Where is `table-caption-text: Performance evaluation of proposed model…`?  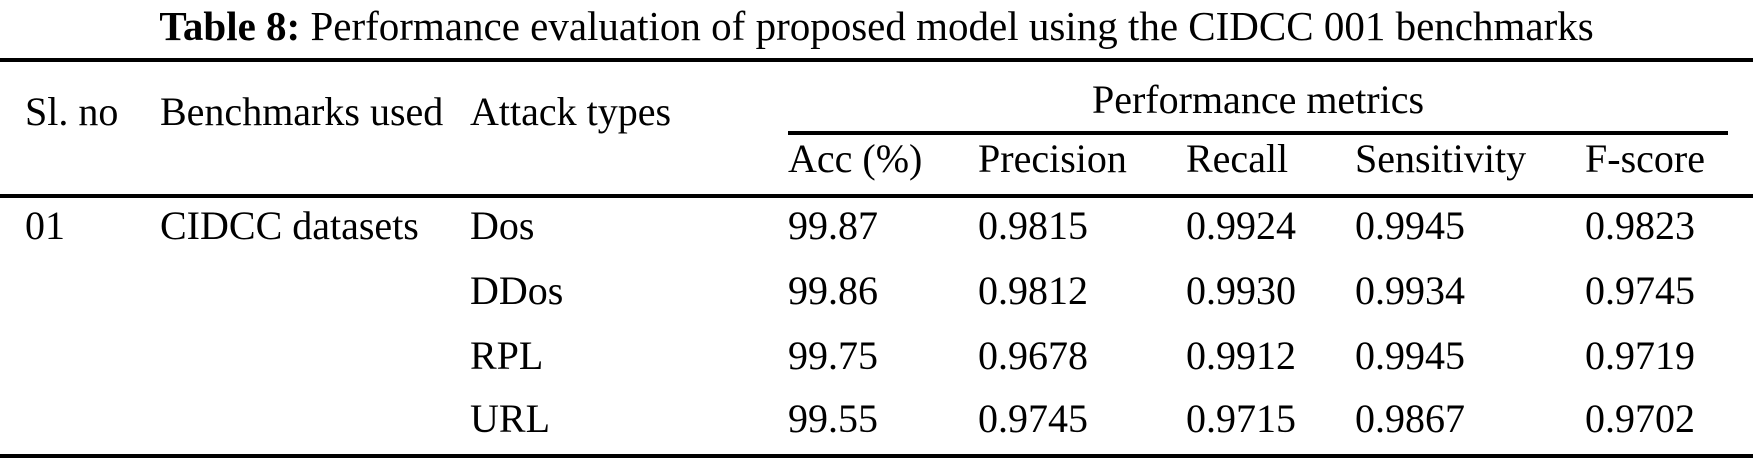 table-caption-text: Performance evaluation of proposed model… is located at coordinates (952, 26).